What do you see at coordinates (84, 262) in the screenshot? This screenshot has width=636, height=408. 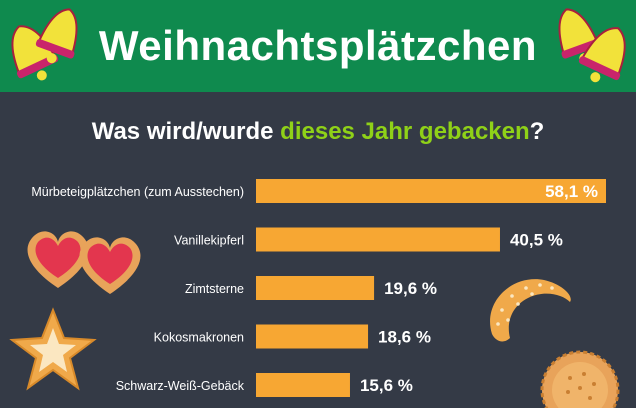 I see `heart-cookie-icon` at bounding box center [84, 262].